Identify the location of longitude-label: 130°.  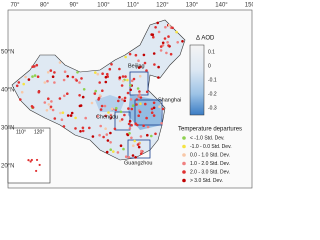
(192, 6).